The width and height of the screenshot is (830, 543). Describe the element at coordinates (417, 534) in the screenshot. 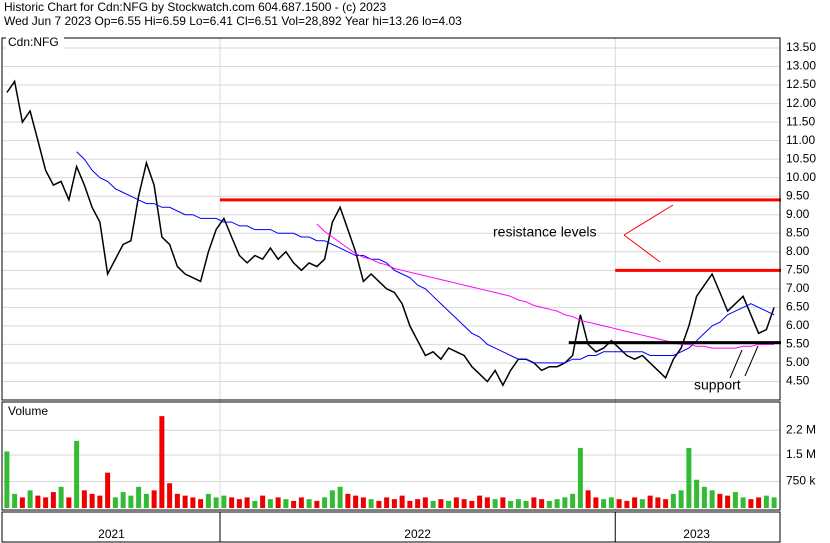

I see `x-tick-label: 2022` at that location.